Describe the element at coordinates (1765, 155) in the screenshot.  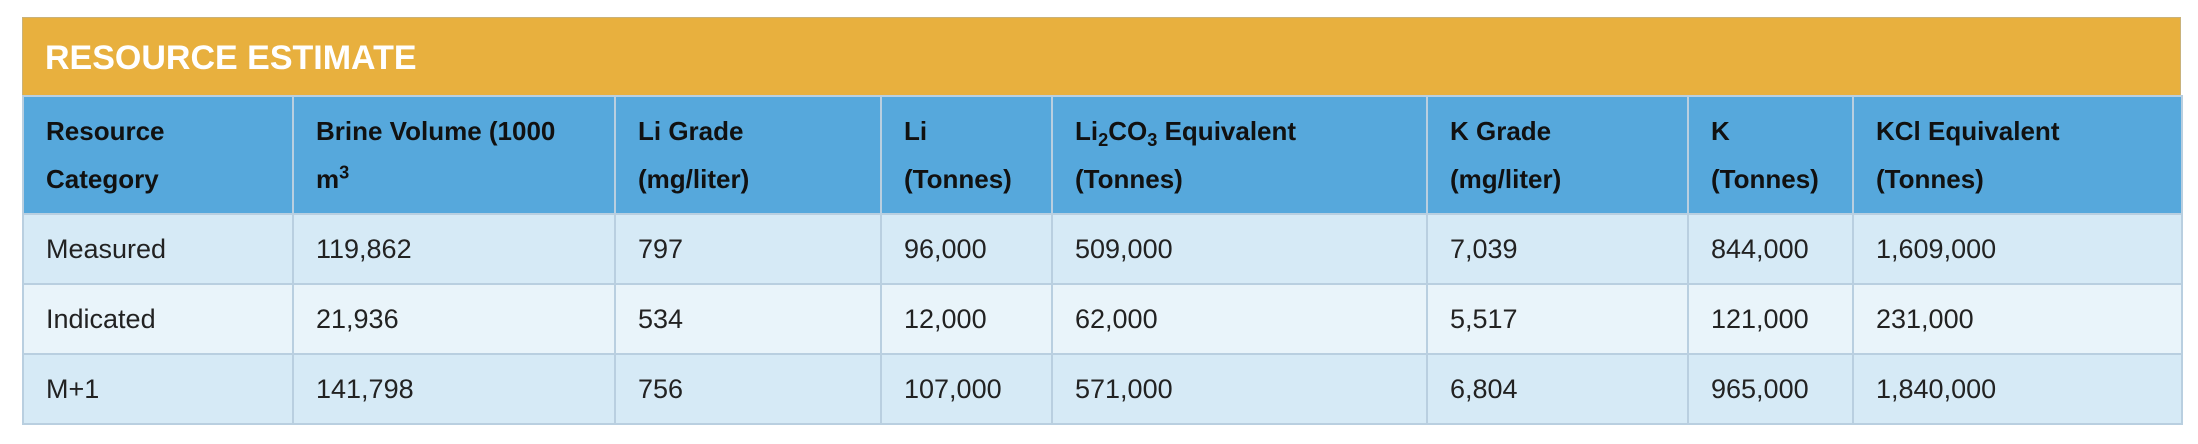
I see `header-text: K (Tonnes)` at that location.